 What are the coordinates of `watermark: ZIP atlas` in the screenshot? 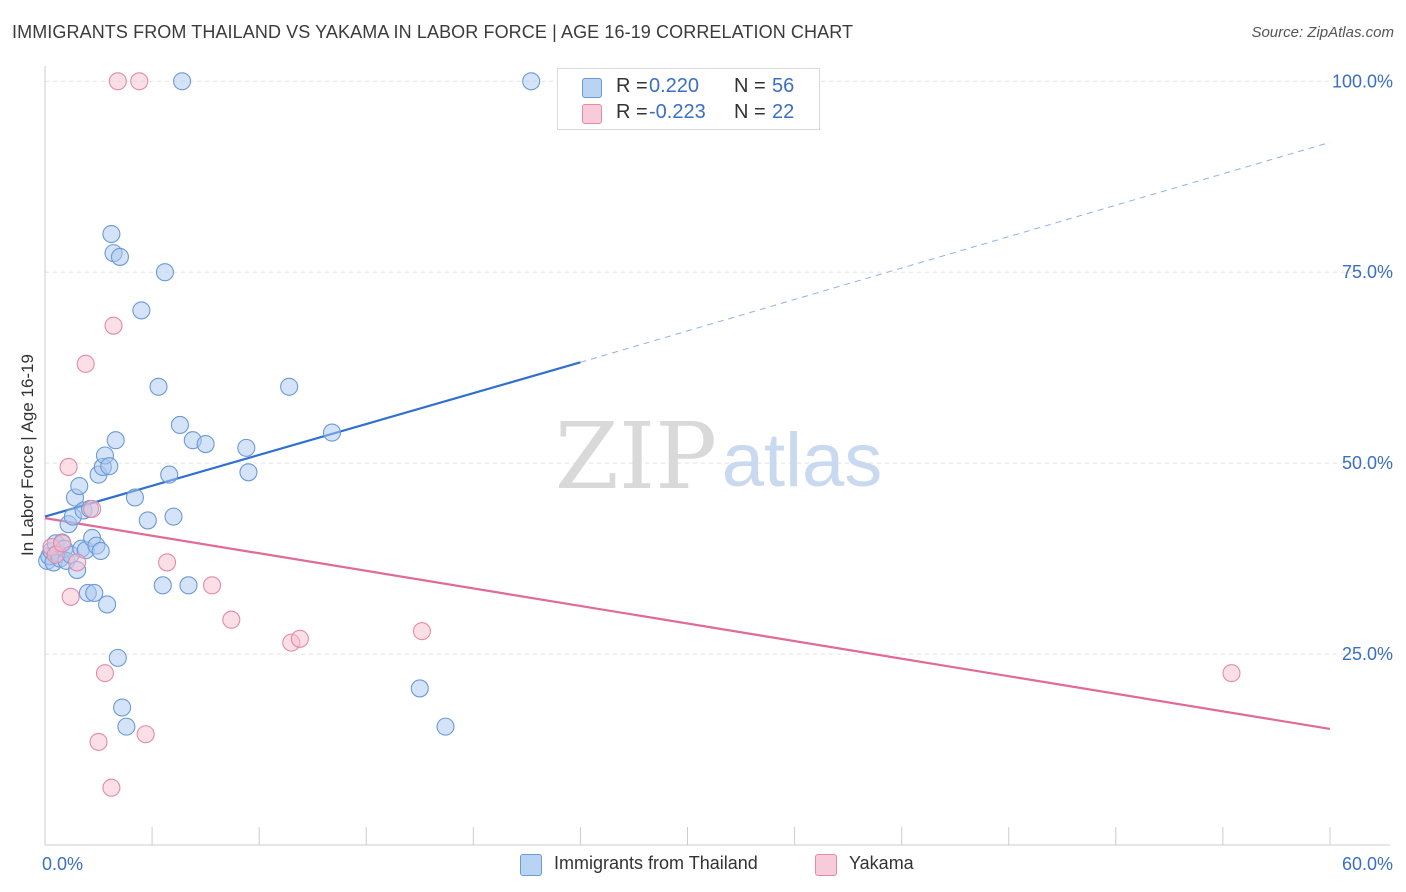 It's located at (718, 456).